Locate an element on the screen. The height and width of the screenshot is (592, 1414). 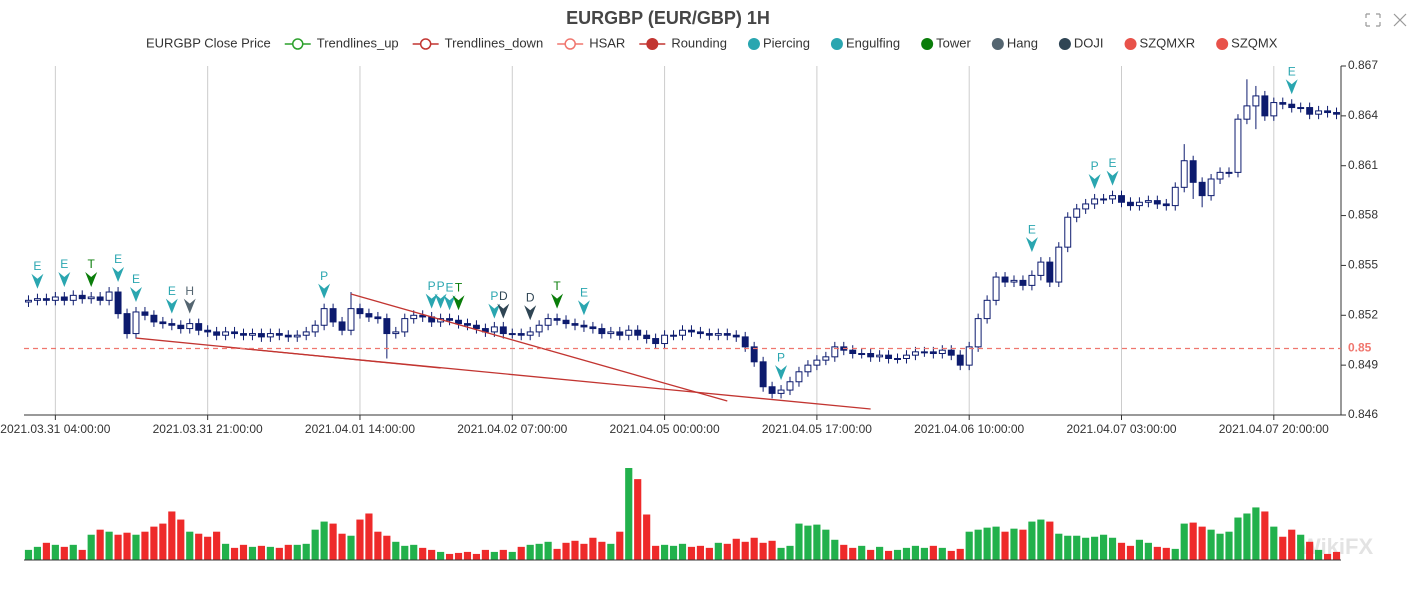
y-tick-label: 0.855 is located at coordinates (1363, 265).